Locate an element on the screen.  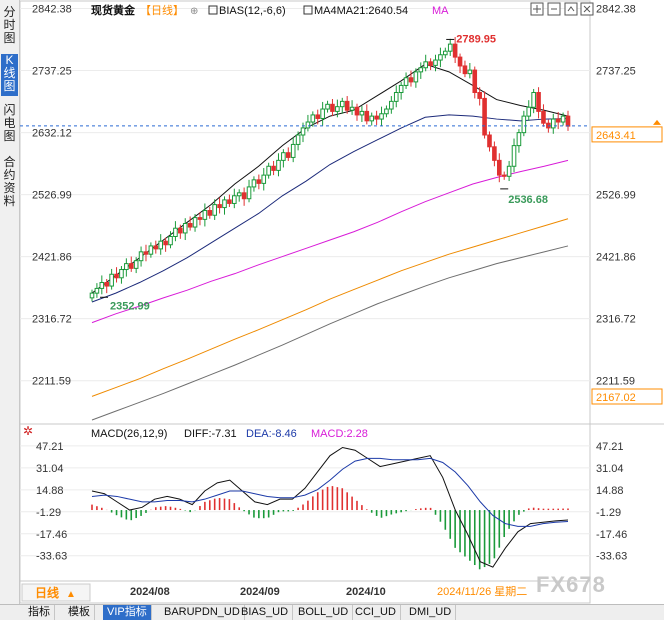
price-tick-right: 2526.99 is located at coordinates (616, 196).